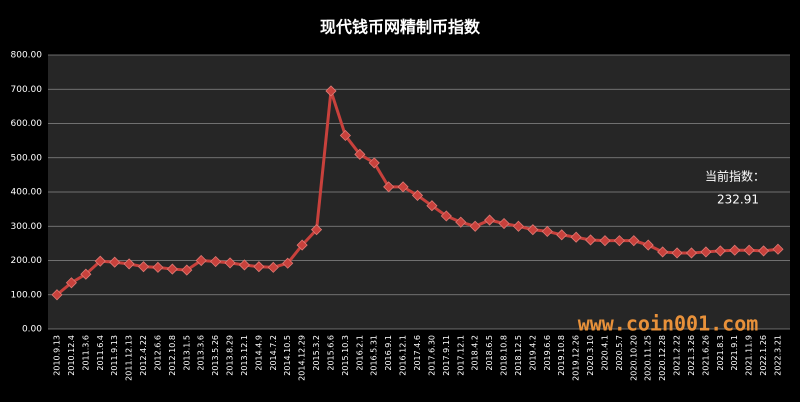  I want to click on x-tick-label: 2014.7.2, so click(273, 353).